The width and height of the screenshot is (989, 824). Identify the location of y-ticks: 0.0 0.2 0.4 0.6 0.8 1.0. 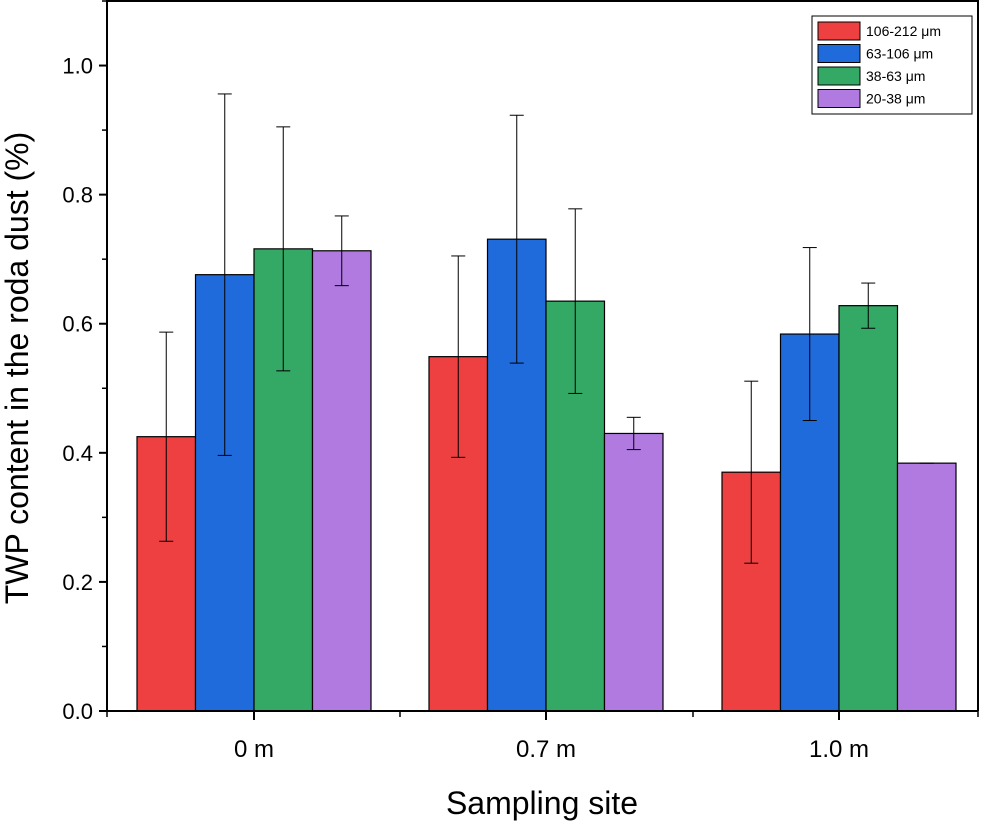
(84, 362).